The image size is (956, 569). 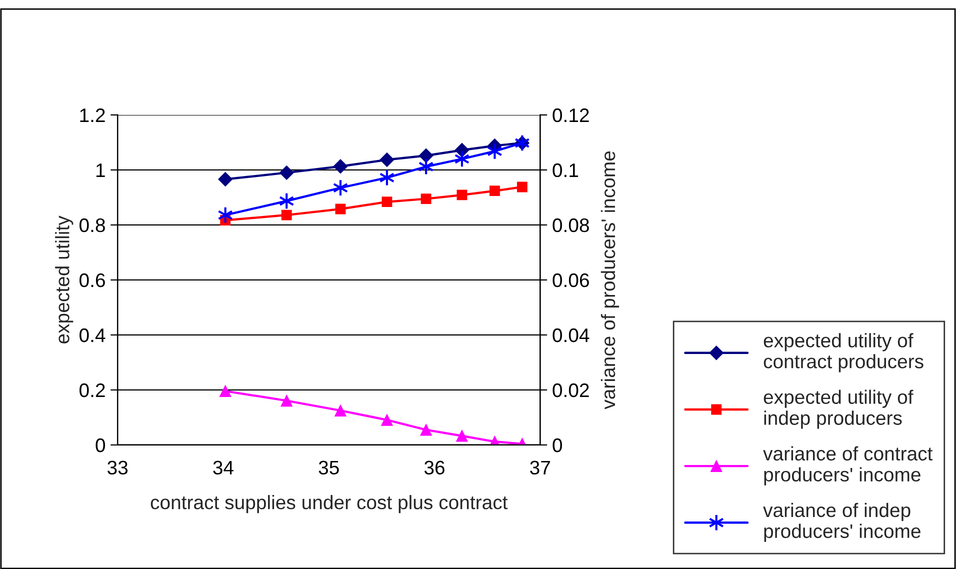 I want to click on legend-label: expected utility of contract producers, so click(x=844, y=352).